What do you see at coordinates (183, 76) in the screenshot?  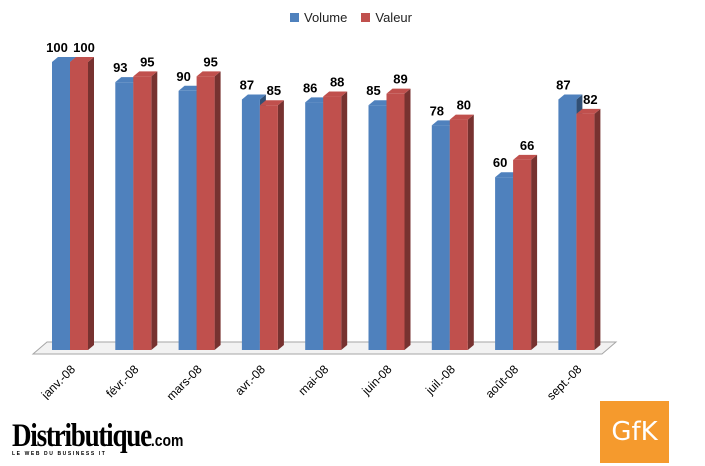 I see `data-label-volume-2: 90` at bounding box center [183, 76].